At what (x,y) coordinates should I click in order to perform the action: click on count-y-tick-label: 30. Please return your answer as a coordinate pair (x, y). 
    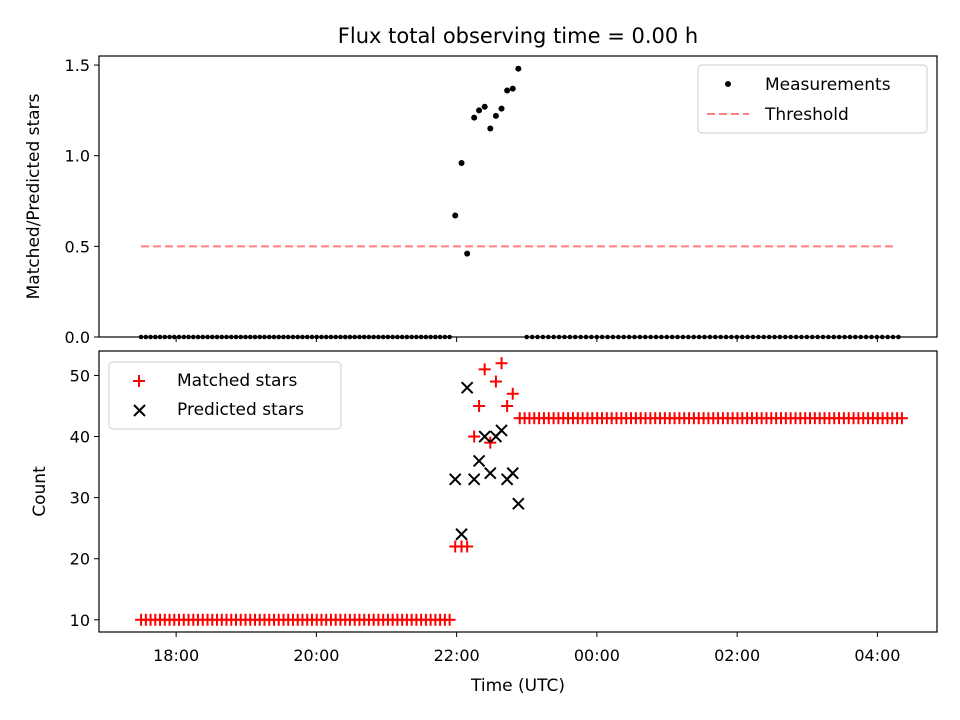
    Looking at the image, I should click on (80, 498).